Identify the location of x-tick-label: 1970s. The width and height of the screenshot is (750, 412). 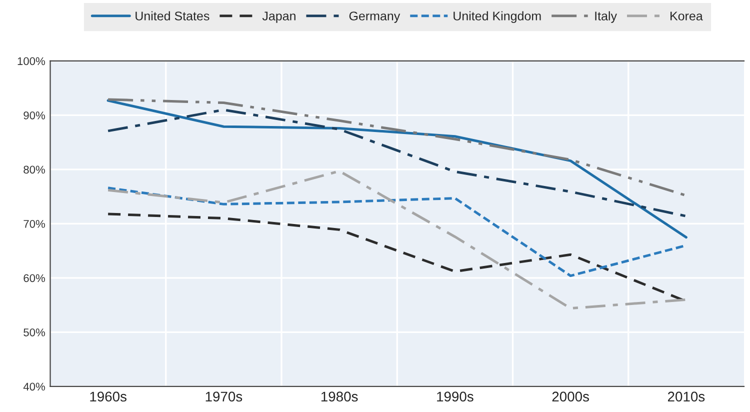
(224, 397).